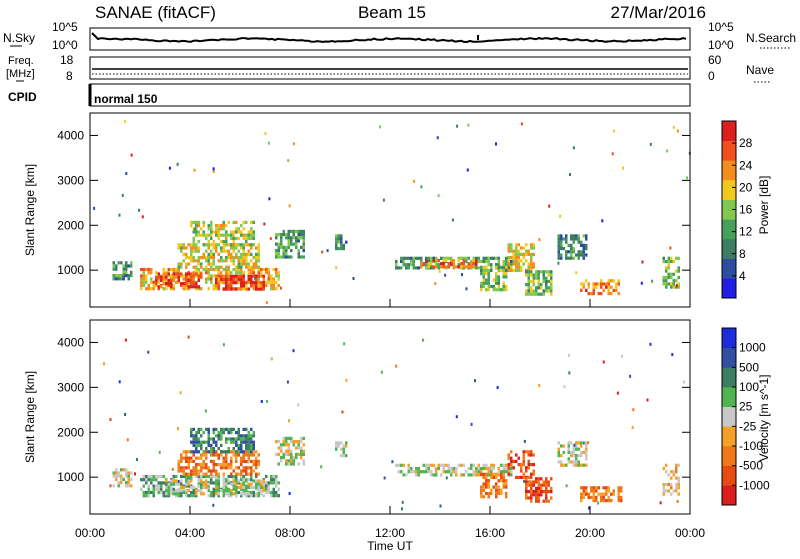 The height and width of the screenshot is (559, 800). What do you see at coordinates (20, 74) in the screenshot?
I see `freq-label-2: [MHz]` at bounding box center [20, 74].